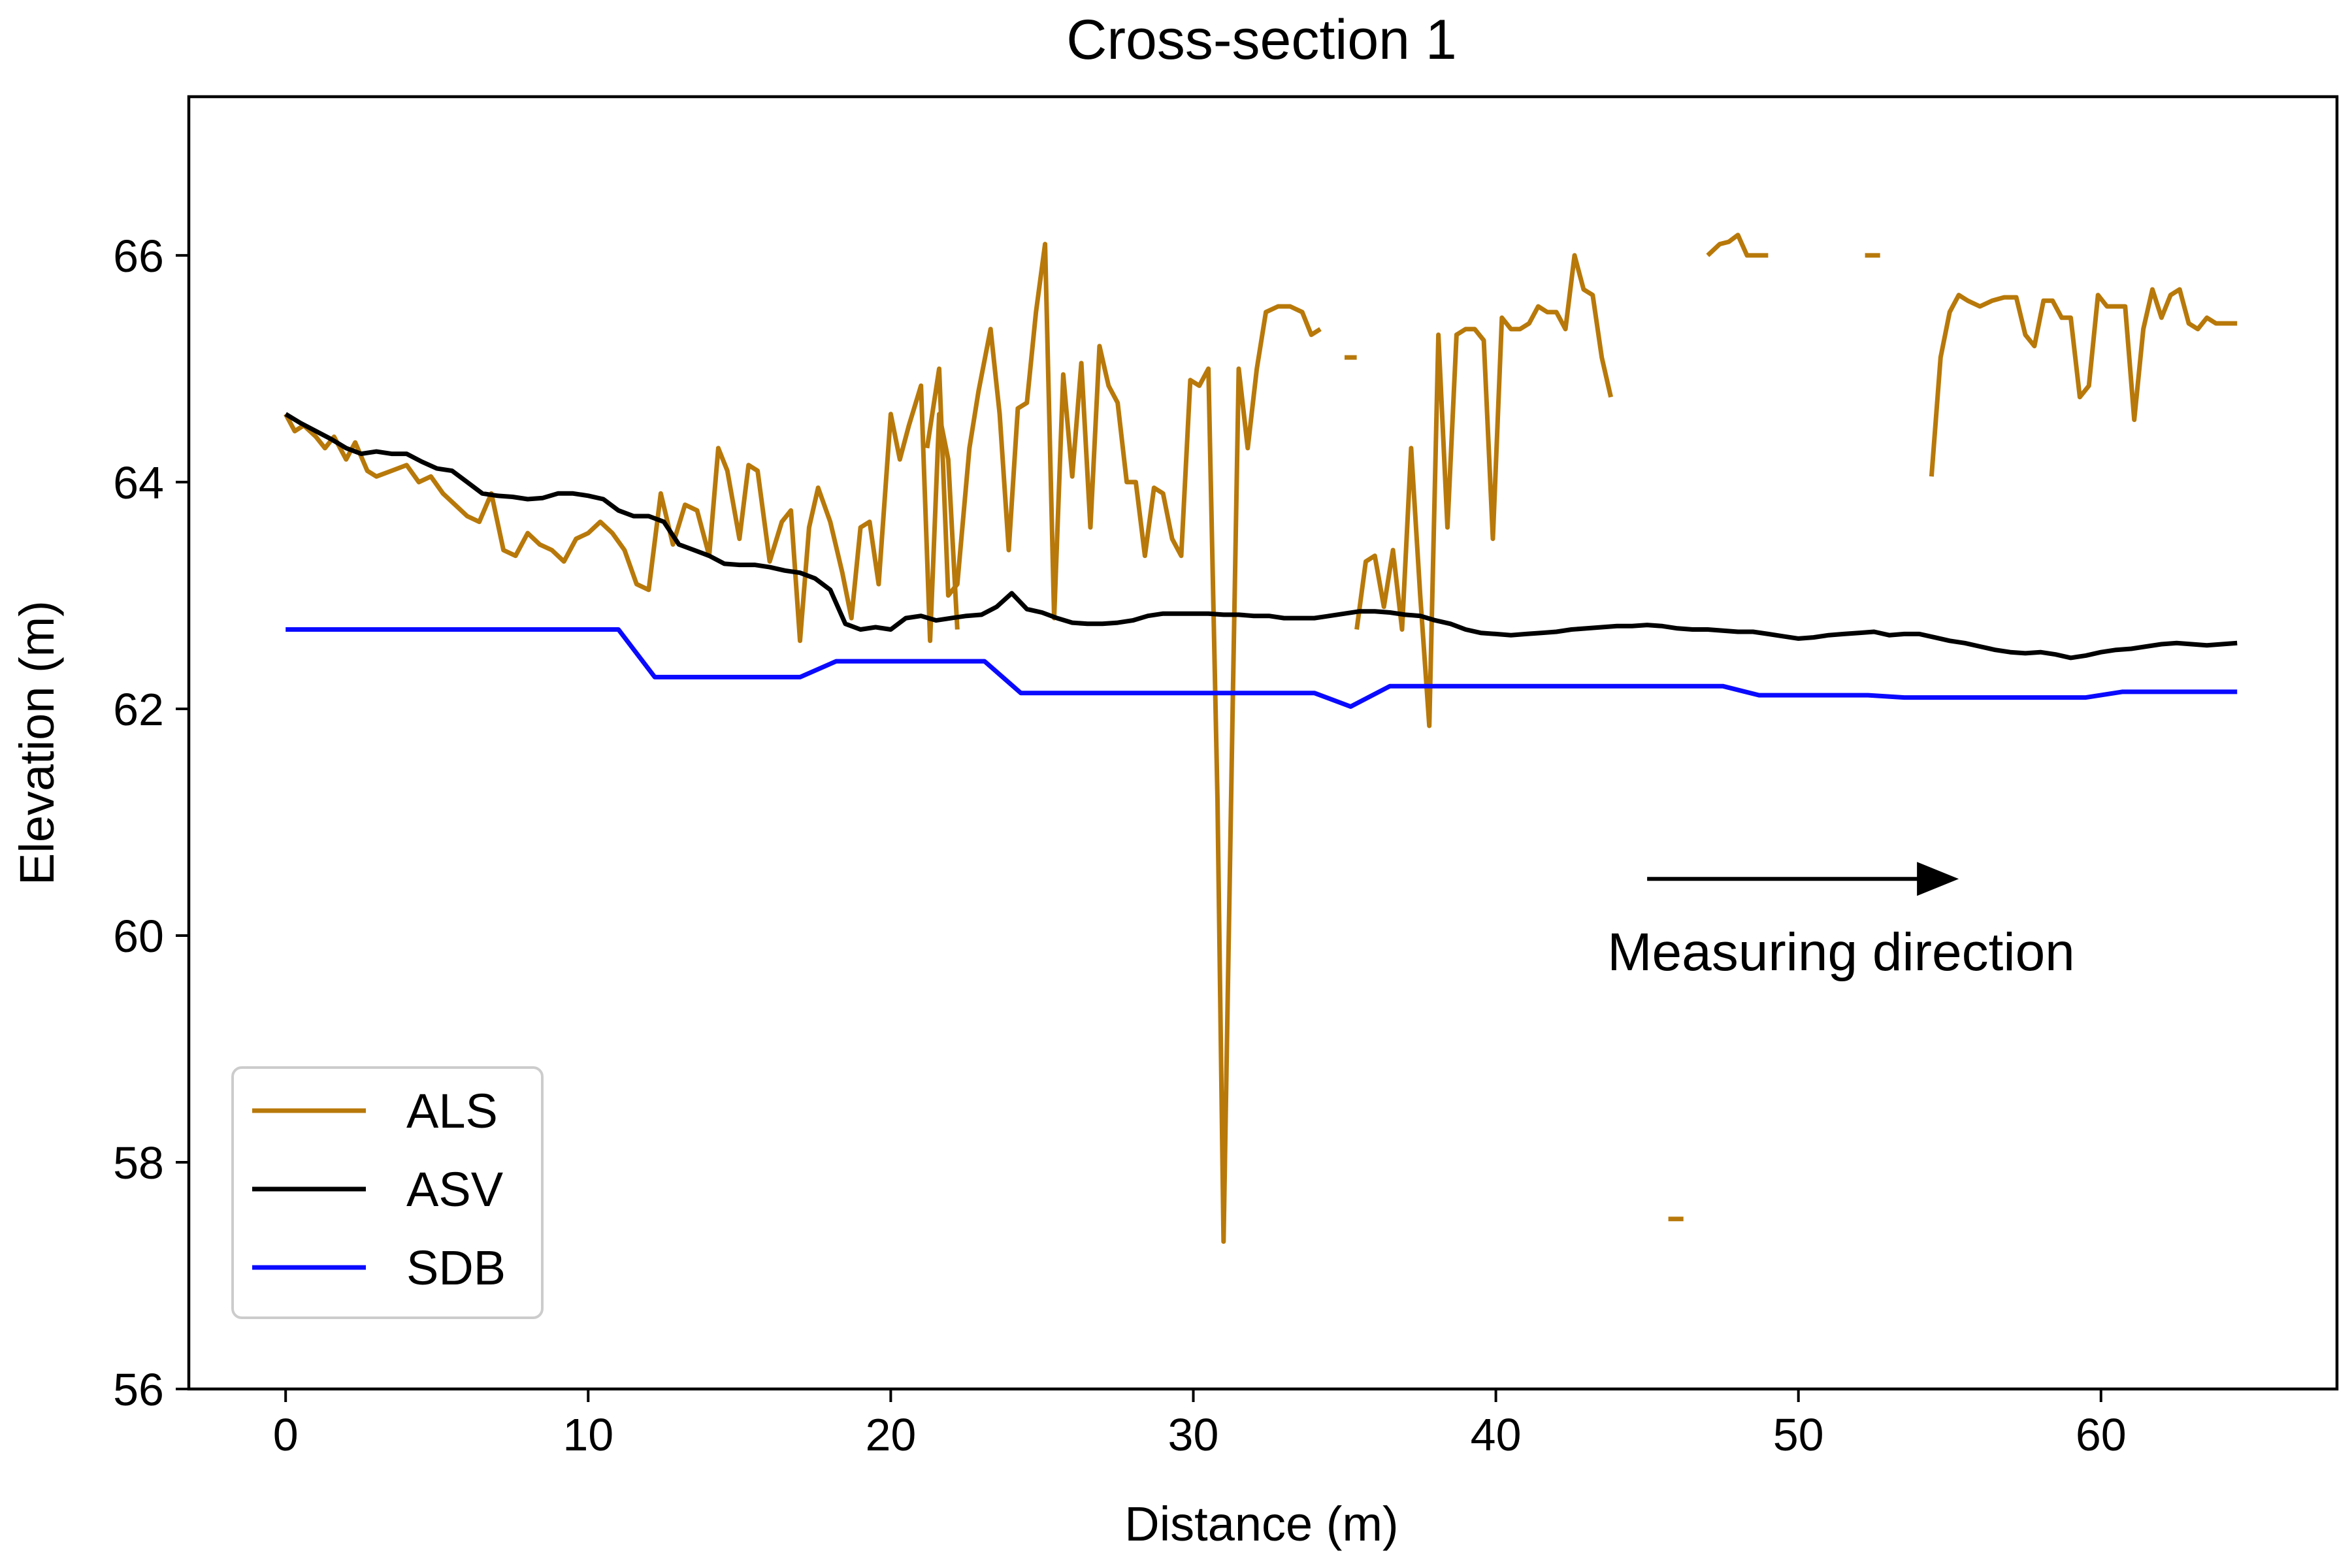 Image resolution: width=2352 pixels, height=1568 pixels. Describe the element at coordinates (890, 1434) in the screenshot. I see `x-tick-label: 20` at that location.